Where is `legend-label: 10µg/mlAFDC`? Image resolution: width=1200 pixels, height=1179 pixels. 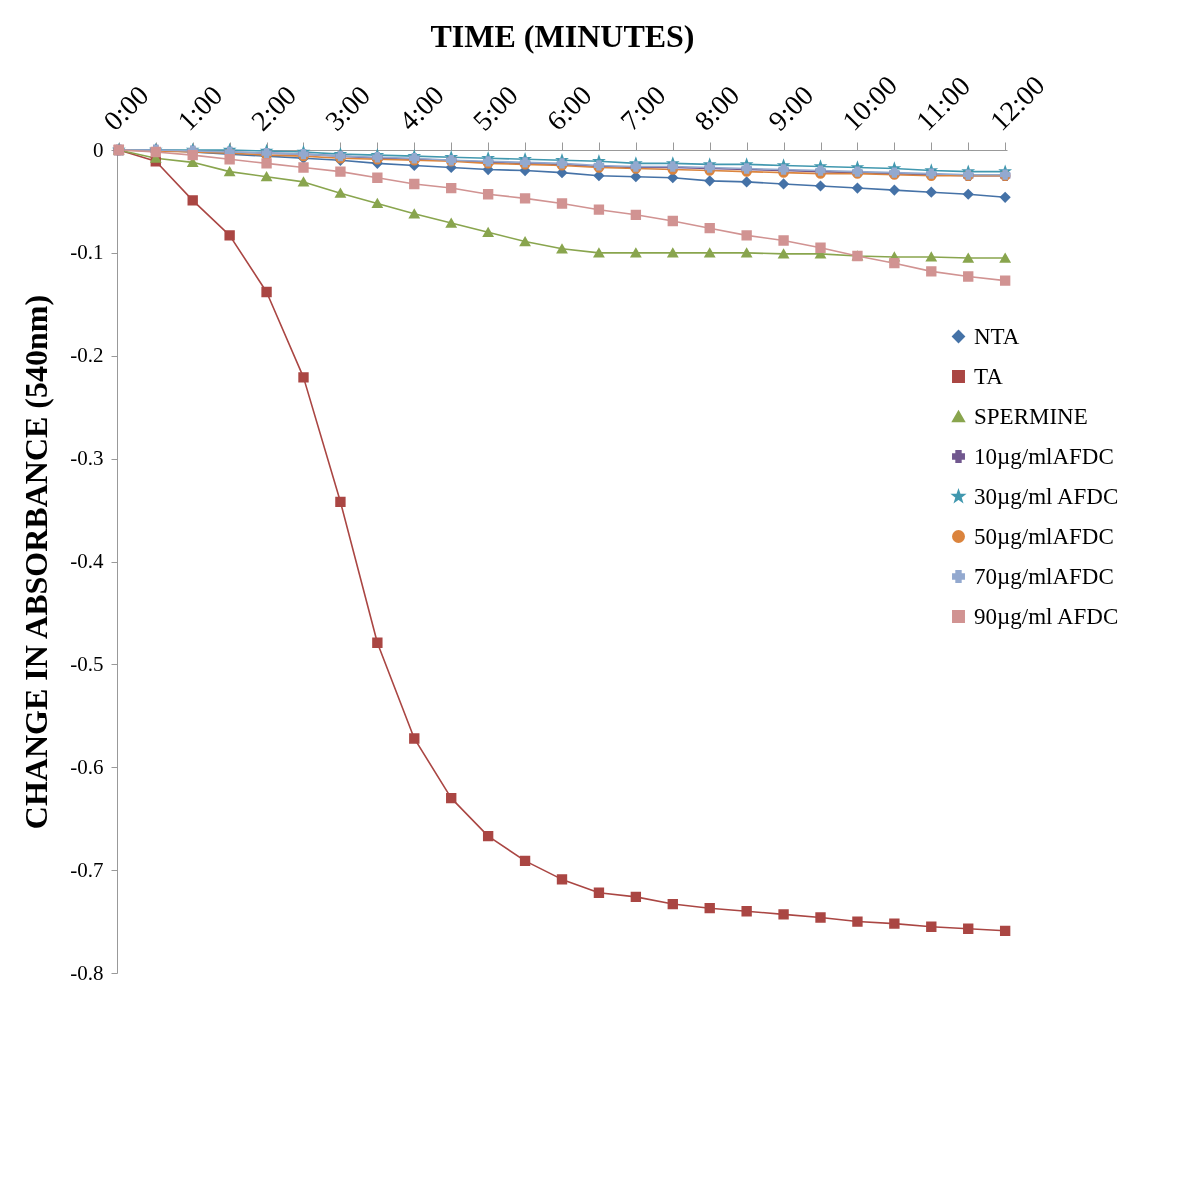 legend-label: 10µg/mlAFDC is located at coordinates (1044, 456).